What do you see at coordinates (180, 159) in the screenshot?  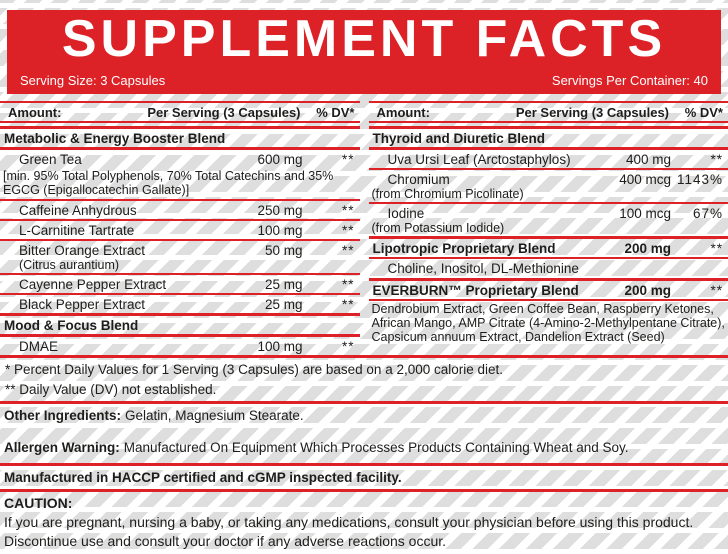 I see `ingredient-row: Green Tea 600 mg **` at bounding box center [180, 159].